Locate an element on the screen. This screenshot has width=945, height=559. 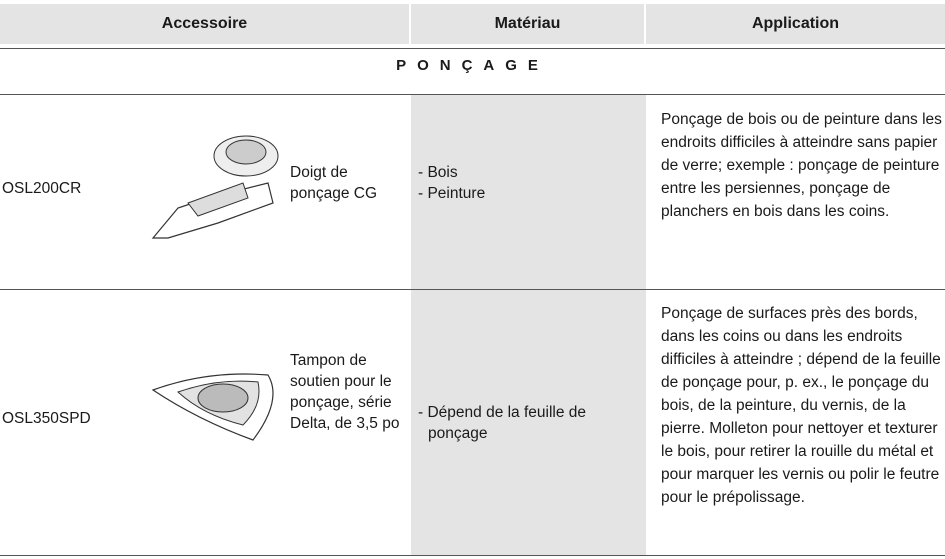
material: Dépend de la feuille de ponçage is located at coordinates (528, 423).